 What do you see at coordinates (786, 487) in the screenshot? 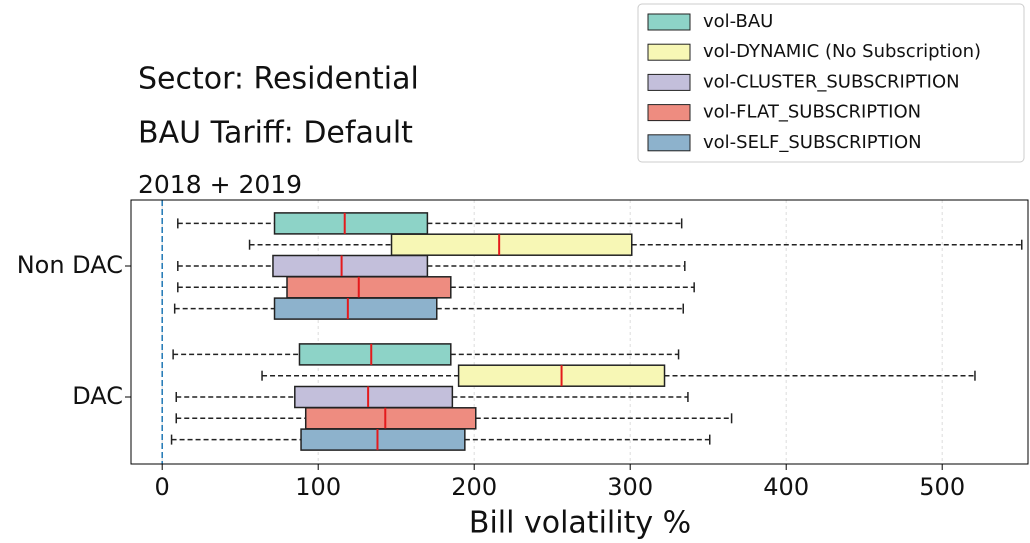
I see `x-tick-label: 400` at bounding box center [786, 487].